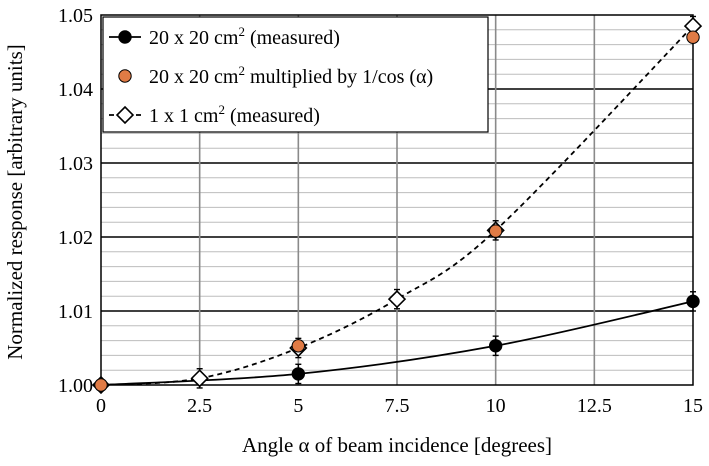 Image resolution: width=709 pixels, height=466 pixels. Describe the element at coordinates (397, 406) in the screenshot. I see `x-tick-label: 7.5` at that location.